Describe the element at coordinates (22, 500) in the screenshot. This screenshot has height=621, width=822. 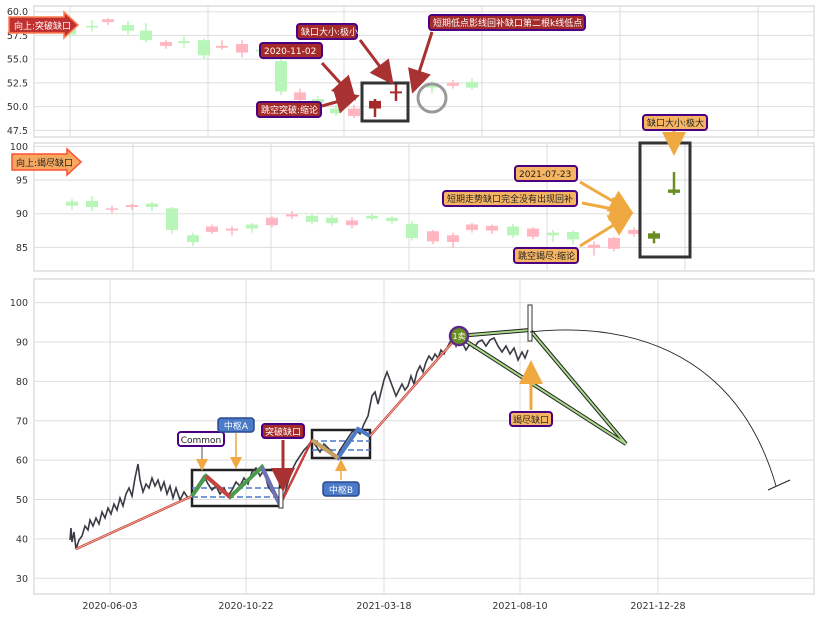
I see `y-tick-label: 50` at that location.